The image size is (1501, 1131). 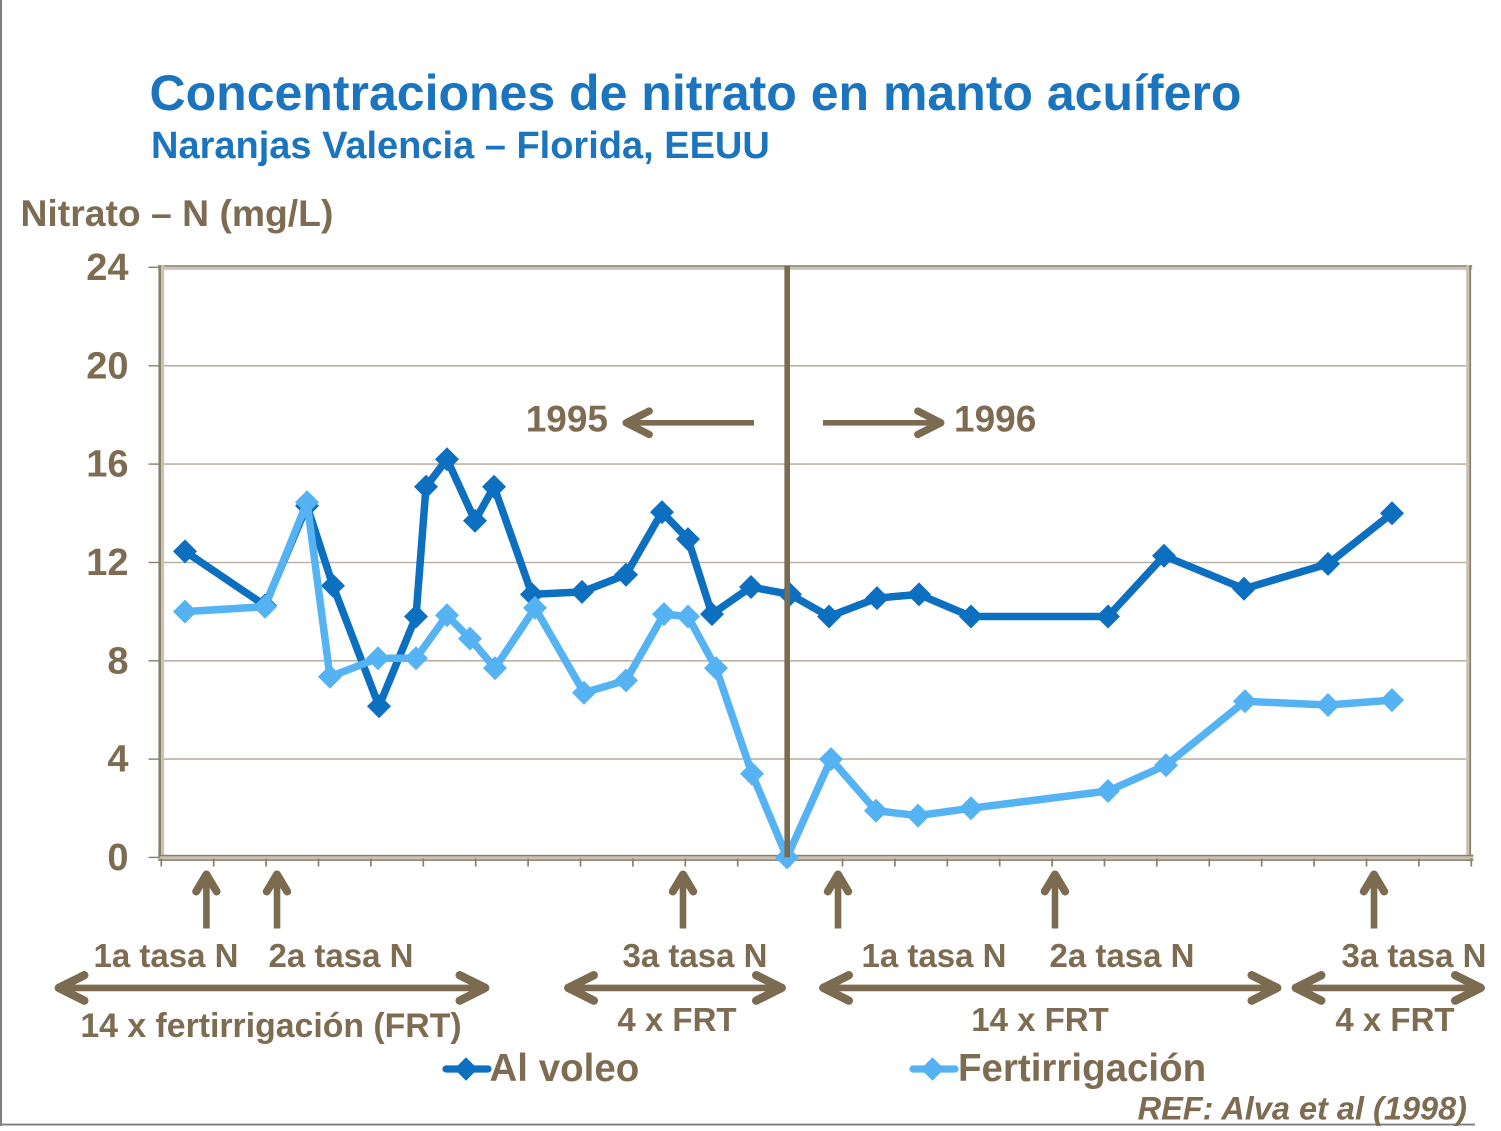 What do you see at coordinates (567, 419) in the screenshot?
I see `svg-text: 1995` at bounding box center [567, 419].